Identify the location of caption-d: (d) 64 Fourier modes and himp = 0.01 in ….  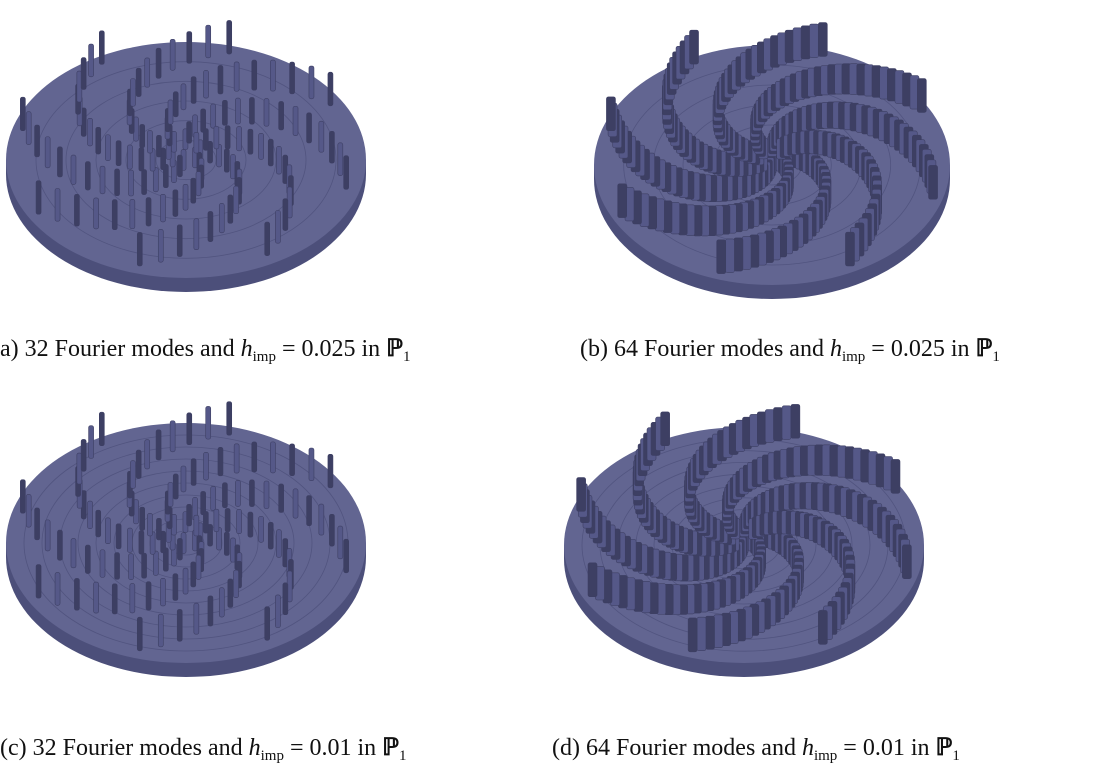
(756, 752).